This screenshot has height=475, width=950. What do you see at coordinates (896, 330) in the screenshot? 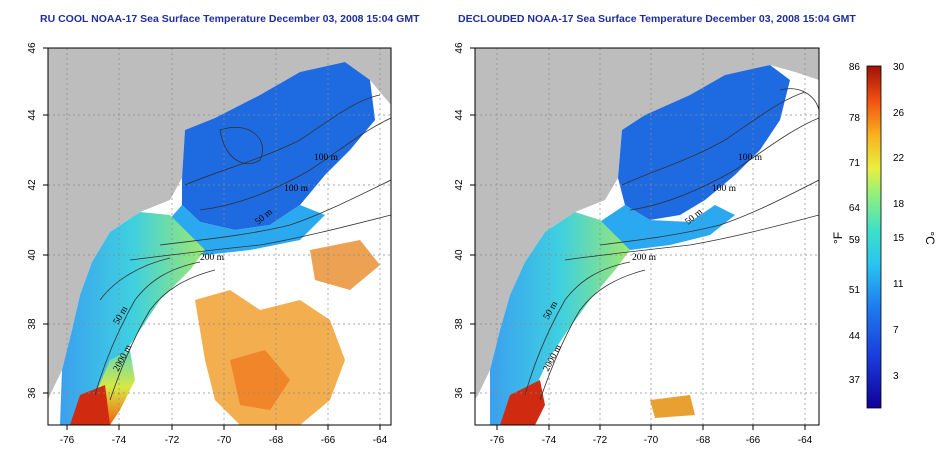
I see `colorbar-c-tick: 7` at bounding box center [896, 330].